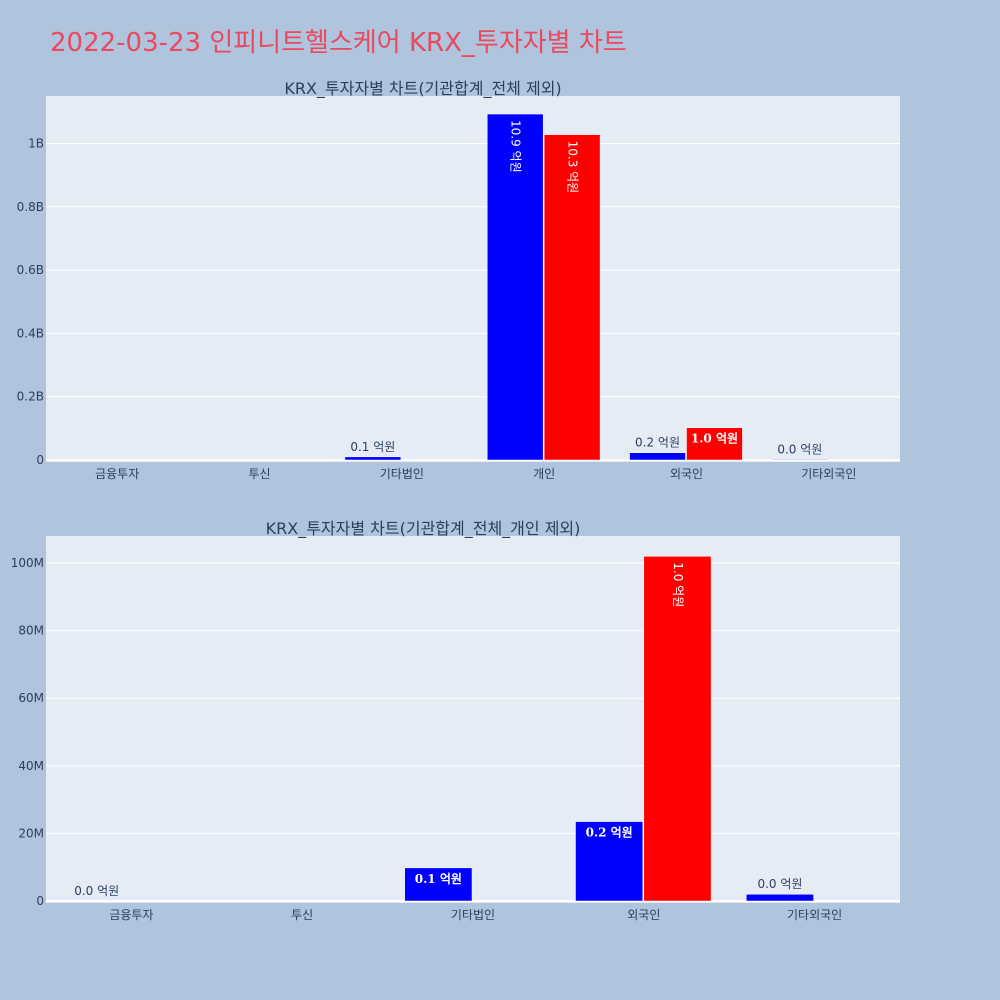 The height and width of the screenshot is (1000, 1000). What do you see at coordinates (573, 167) in the screenshot?
I see `data-label: 10.3 억원` at bounding box center [573, 167].